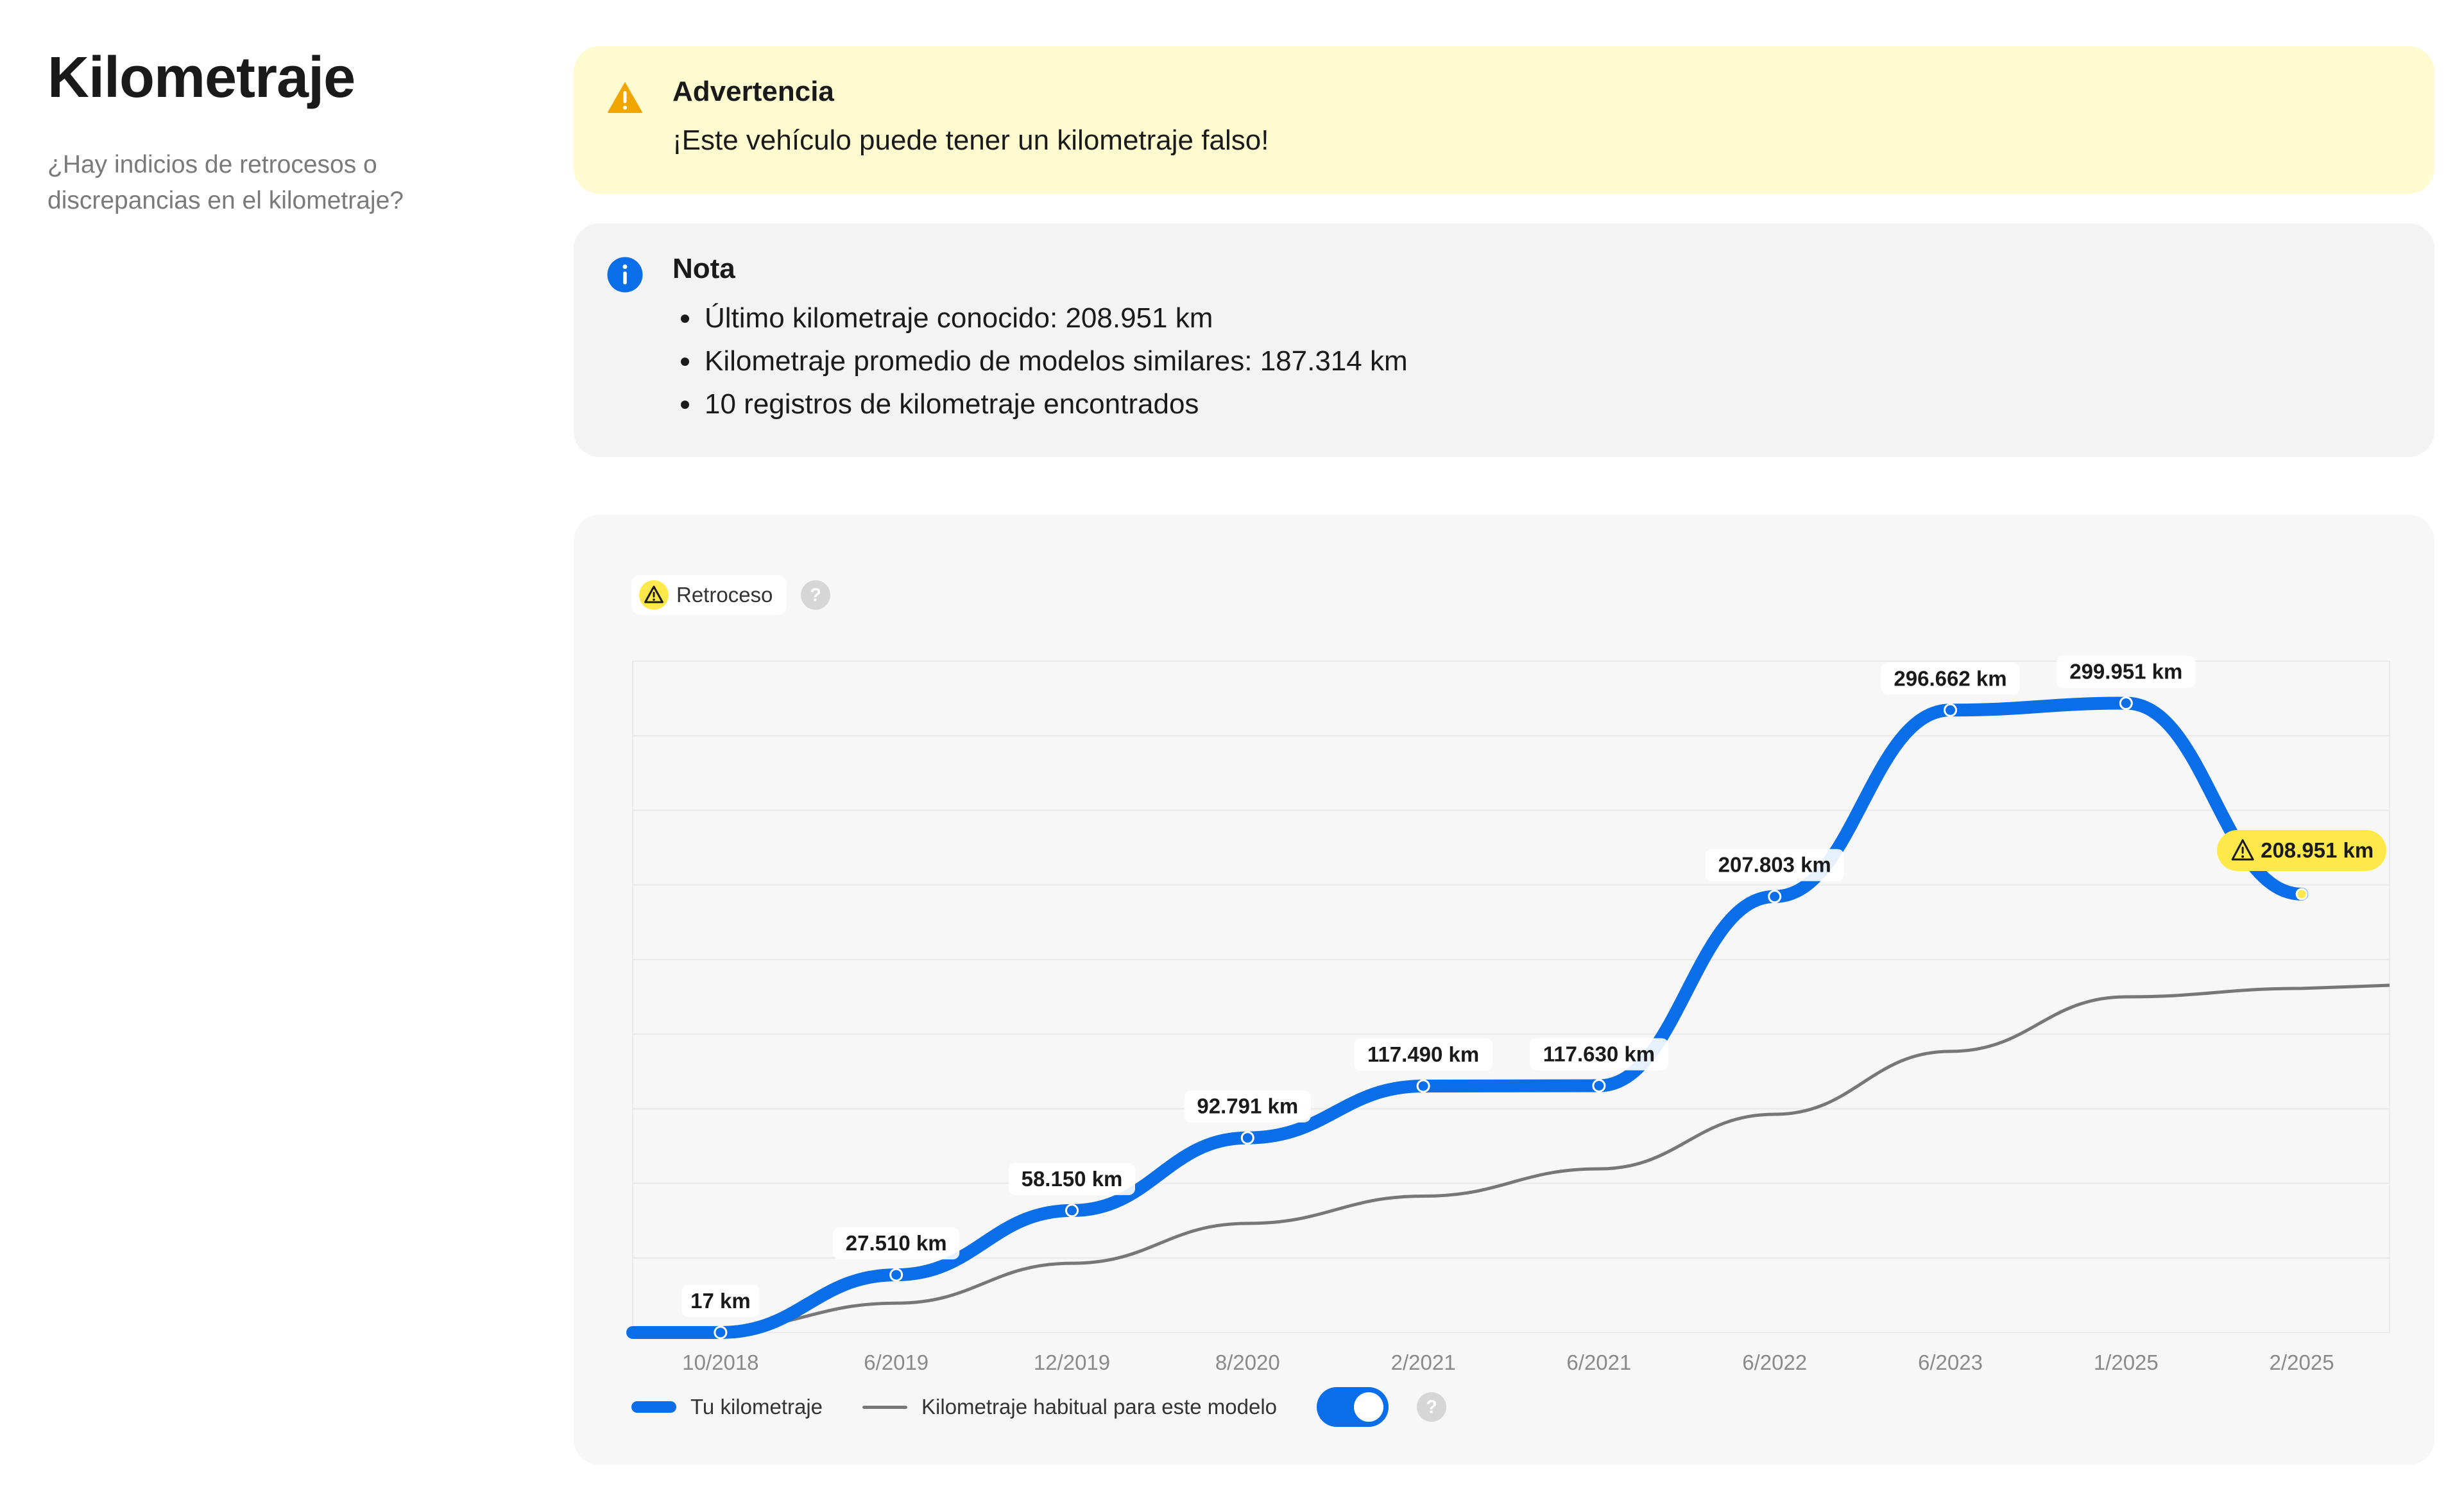 This screenshot has width=2464, height=1493. What do you see at coordinates (757, 1407) in the screenshot?
I see `your-mileage-legend-label: Tu kilometraje` at bounding box center [757, 1407].